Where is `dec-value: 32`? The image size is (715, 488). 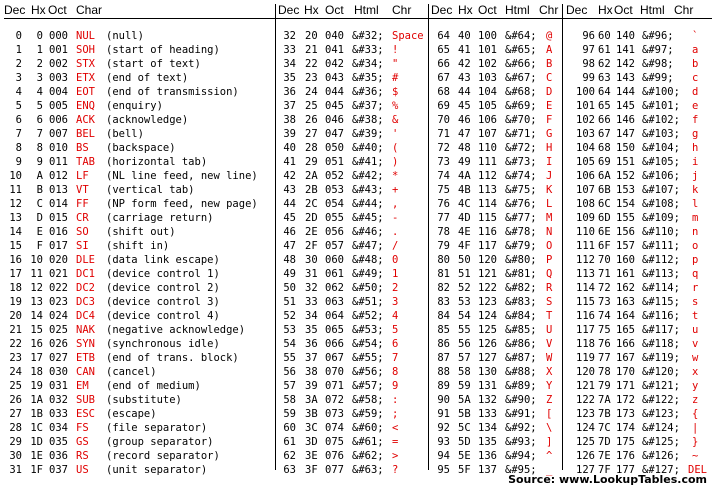 dec-value: 32 is located at coordinates (289, 36).